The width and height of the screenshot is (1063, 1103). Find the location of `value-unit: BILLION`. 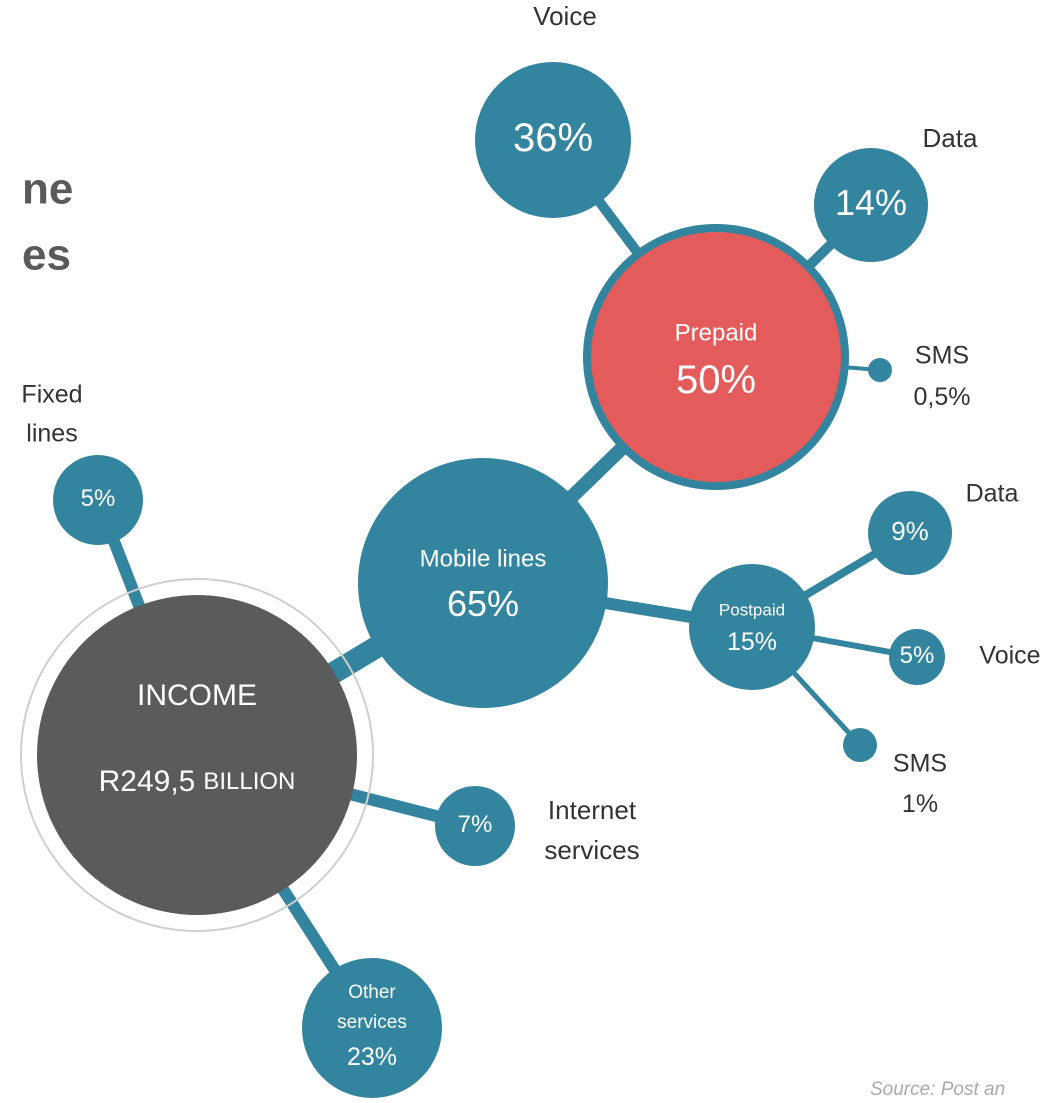

value-unit: BILLION is located at coordinates (249, 781).